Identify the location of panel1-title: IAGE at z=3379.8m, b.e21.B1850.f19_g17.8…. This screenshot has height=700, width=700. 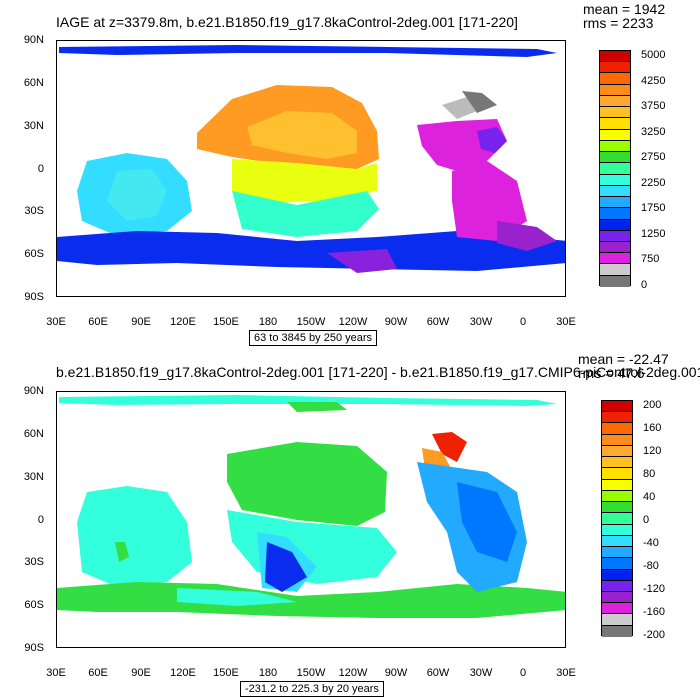
(287, 22).